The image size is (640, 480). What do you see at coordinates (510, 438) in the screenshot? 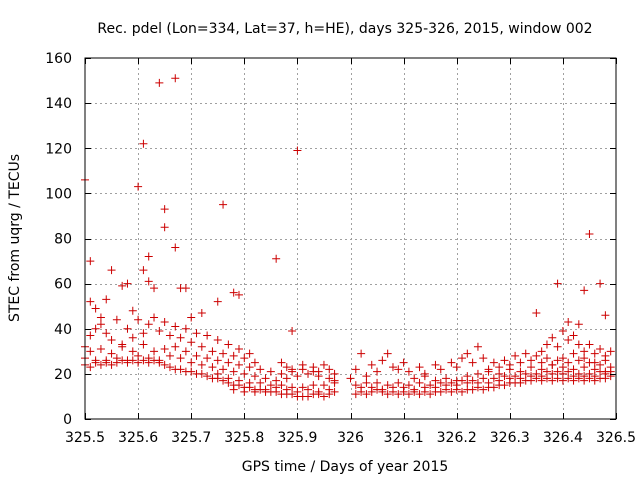
I see `x-tick-label: 326.3` at bounding box center [510, 438].